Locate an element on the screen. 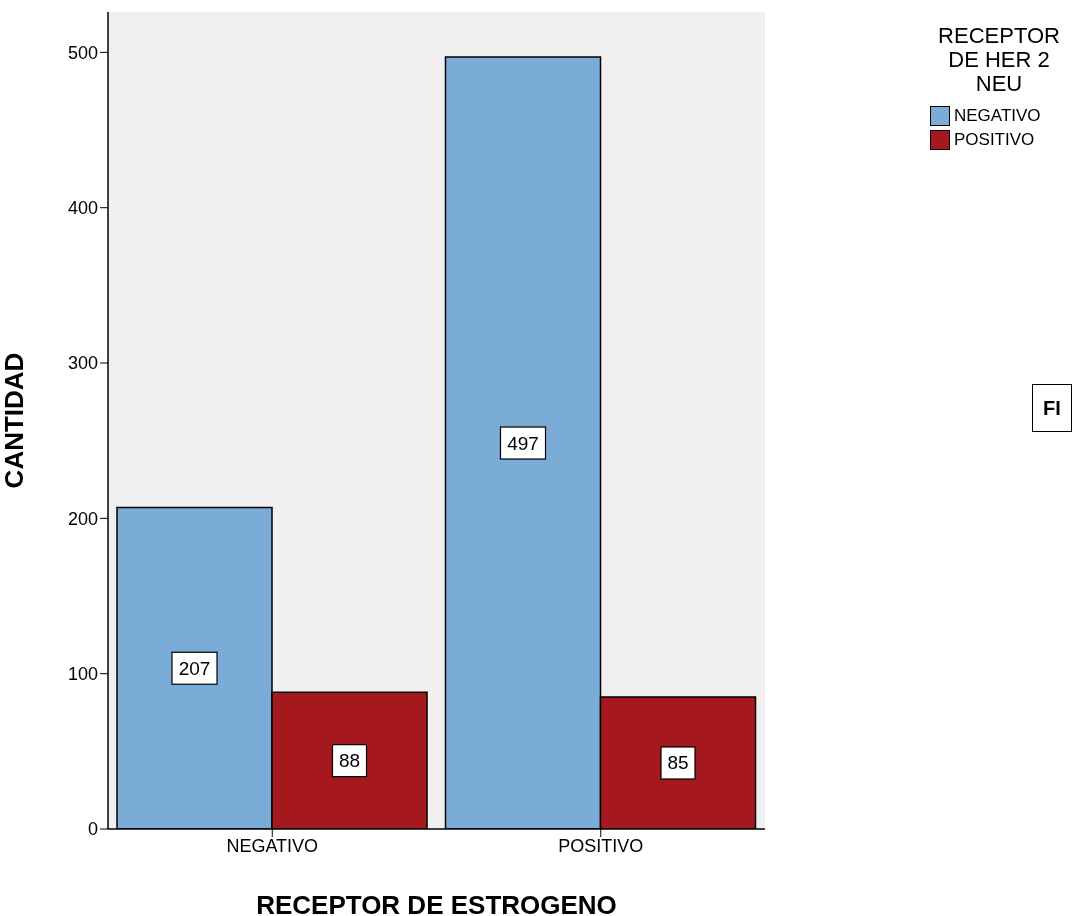 The image size is (1076, 916). x-axis-title: RECEPTOR DE ESTROGENO is located at coordinates (436, 903).